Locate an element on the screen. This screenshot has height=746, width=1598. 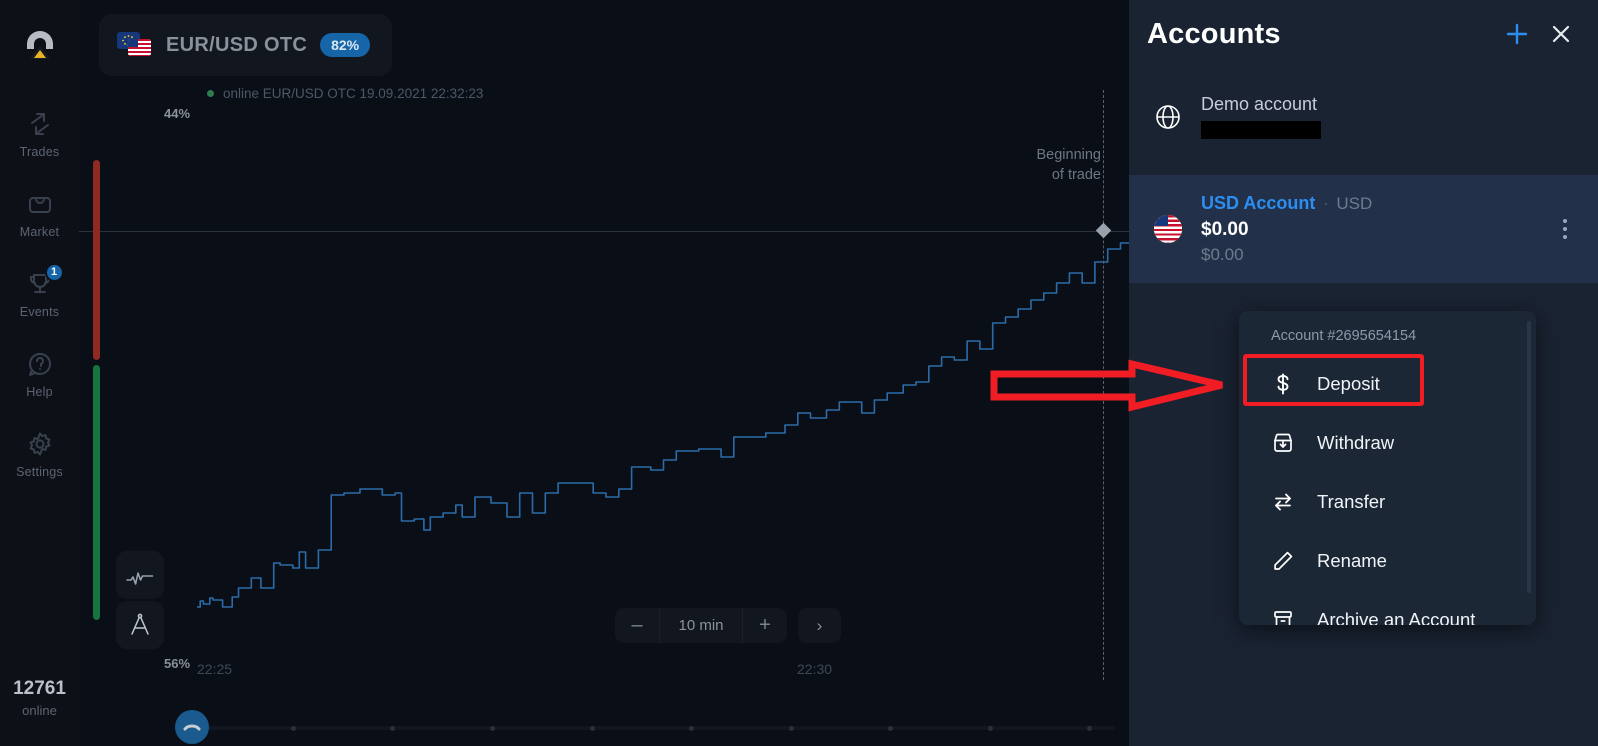
account-balance: $0.00 is located at coordinates (1225, 230).